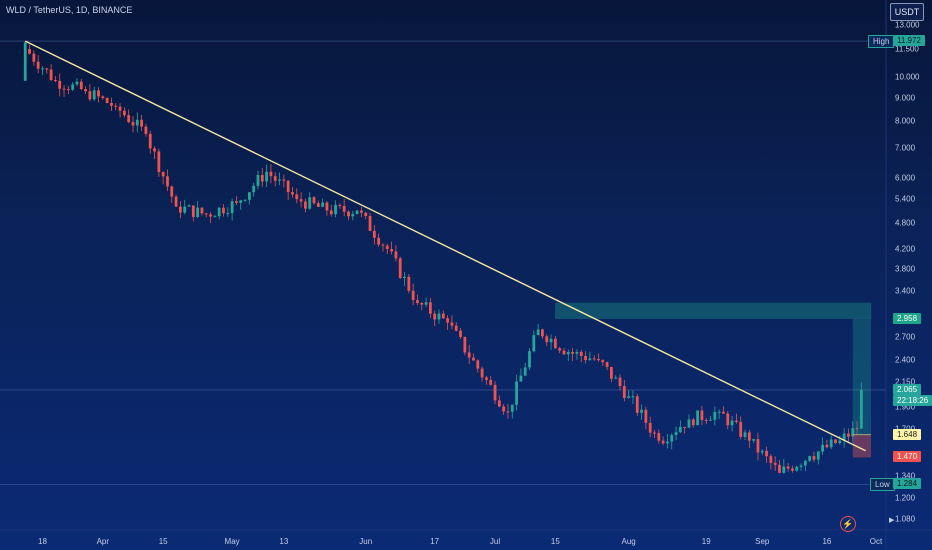  What do you see at coordinates (905, 337) in the screenshot?
I see `price-tick-label: 2.700` at bounding box center [905, 337].